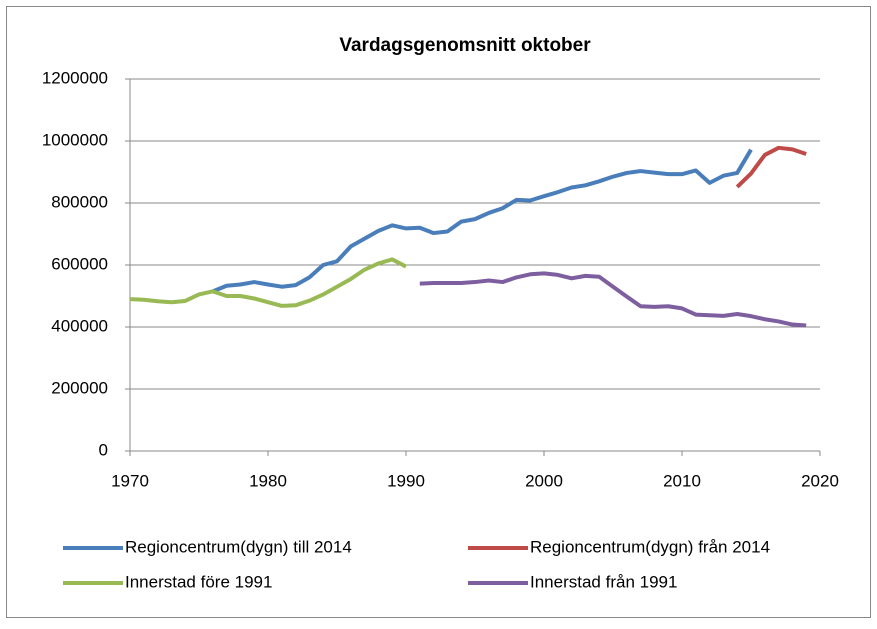 The height and width of the screenshot is (629, 877). I want to click on x-tick-label: 1980, so click(268, 480).